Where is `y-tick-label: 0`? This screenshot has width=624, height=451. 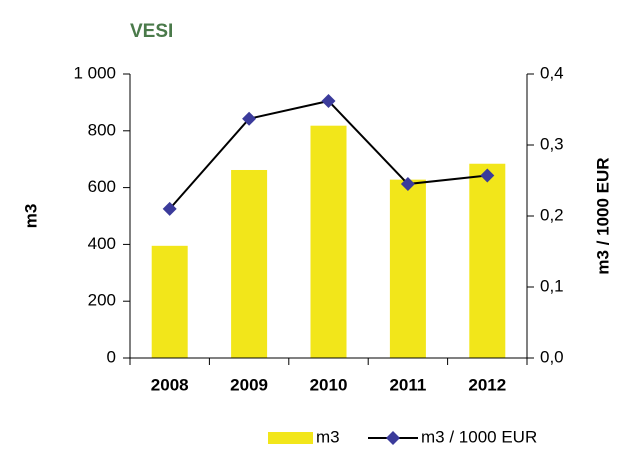 y-tick-label: 0 is located at coordinates (111, 356).